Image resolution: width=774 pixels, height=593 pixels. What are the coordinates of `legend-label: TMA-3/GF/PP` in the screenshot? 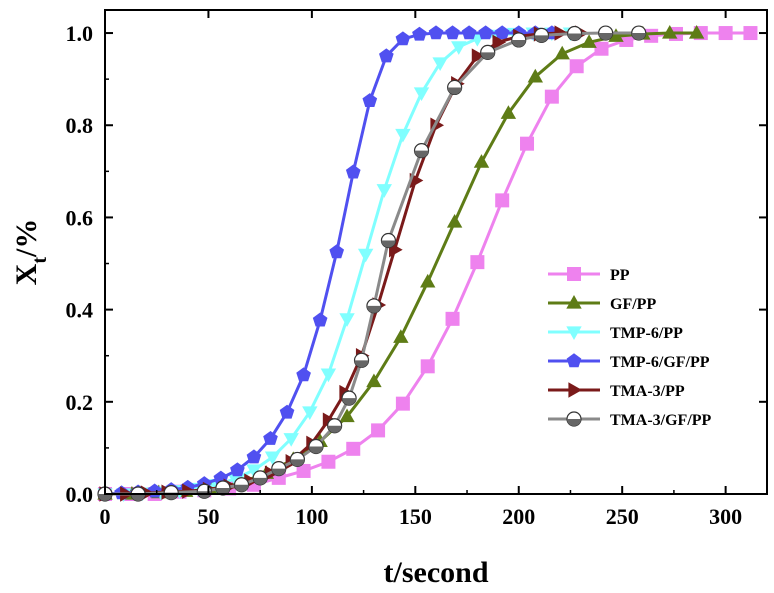 It's located at (661, 420).